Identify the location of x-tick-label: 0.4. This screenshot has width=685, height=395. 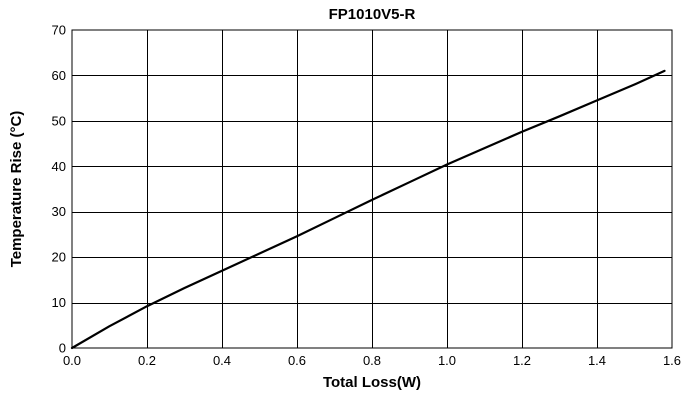
(222, 360).